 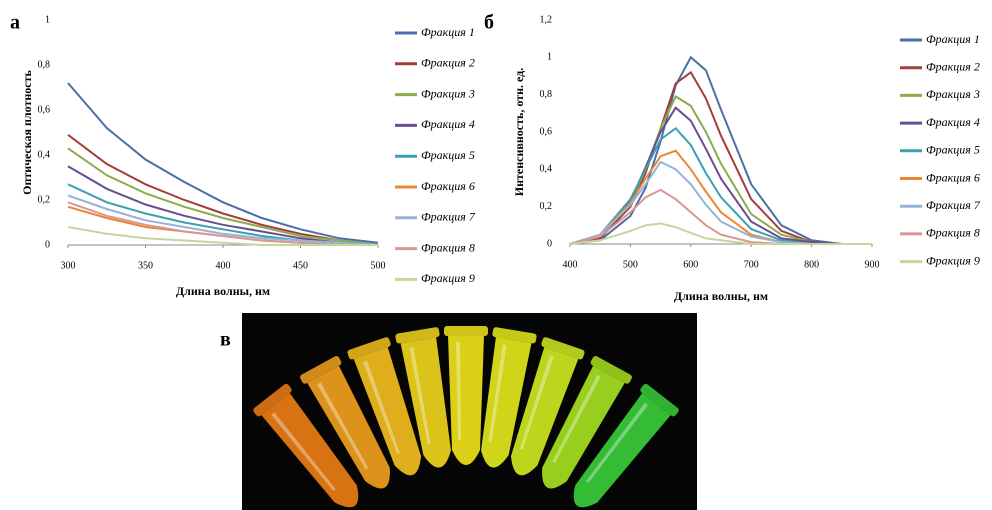 What do you see at coordinates (546, 19) in the screenshot?
I see `y-tick-label: 1,2` at bounding box center [546, 19].